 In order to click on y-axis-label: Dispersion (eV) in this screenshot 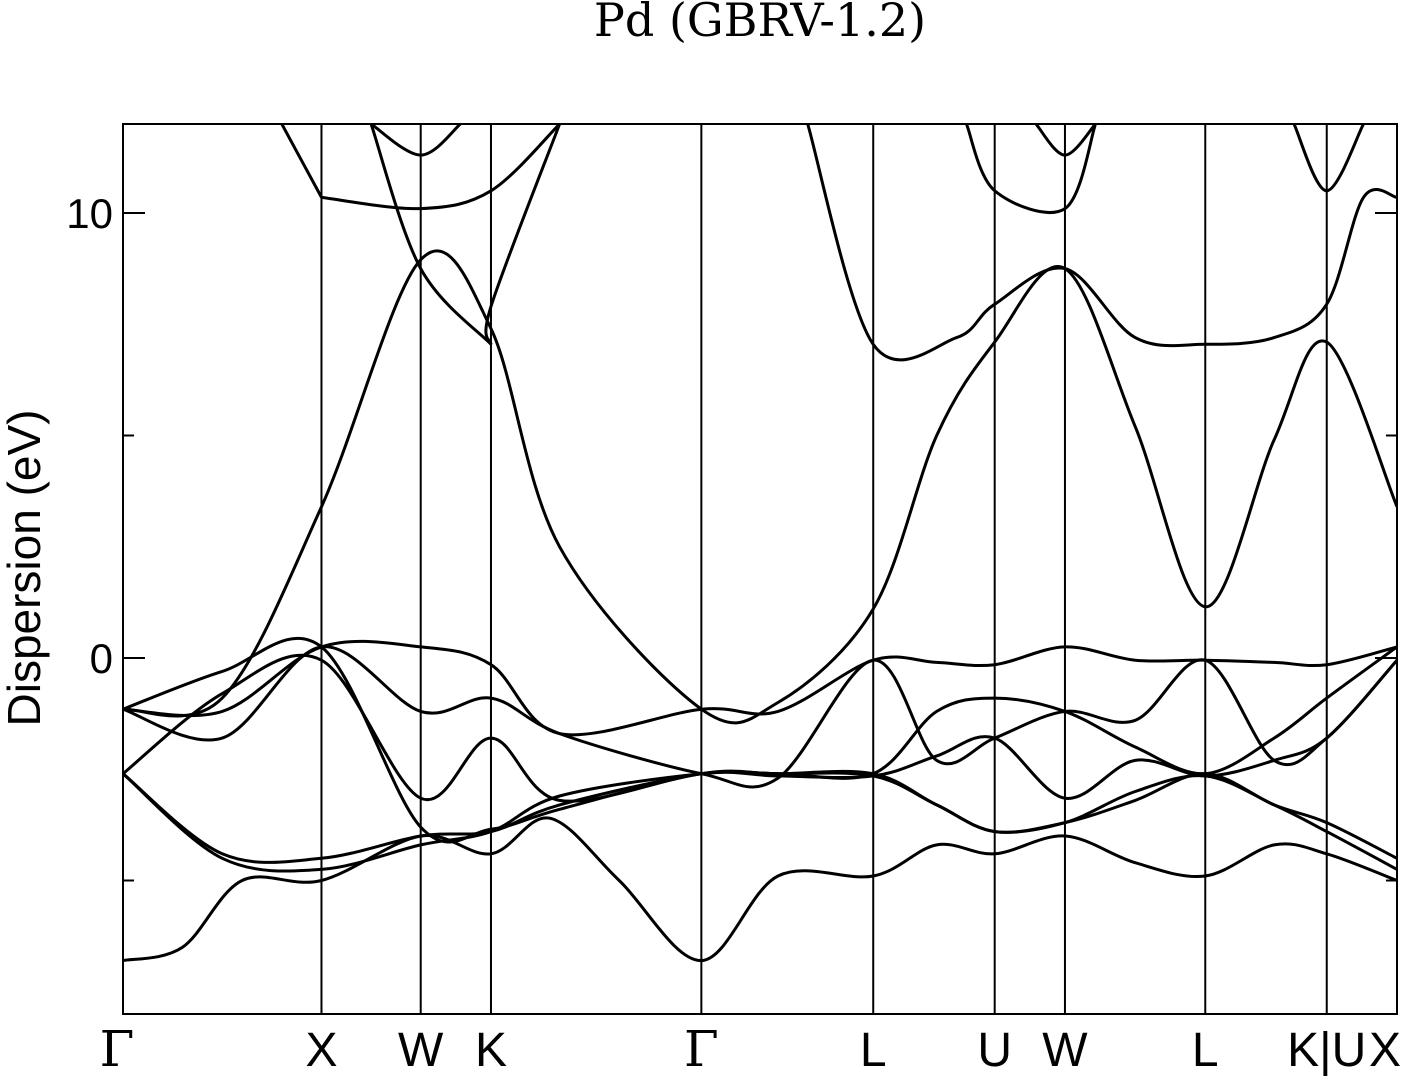, I will do `click(25, 568)`.